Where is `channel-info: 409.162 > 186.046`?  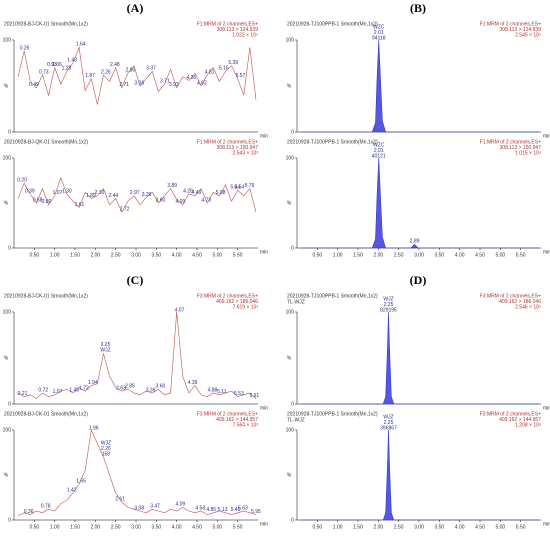
channel-info: 409.162 > 186.046 is located at coordinates (237, 302).